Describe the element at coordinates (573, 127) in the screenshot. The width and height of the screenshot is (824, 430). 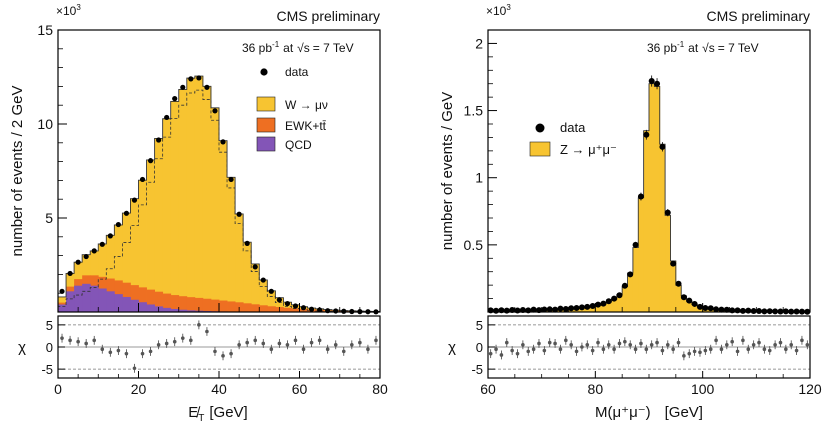
I see `legend-data-label: data` at that location.